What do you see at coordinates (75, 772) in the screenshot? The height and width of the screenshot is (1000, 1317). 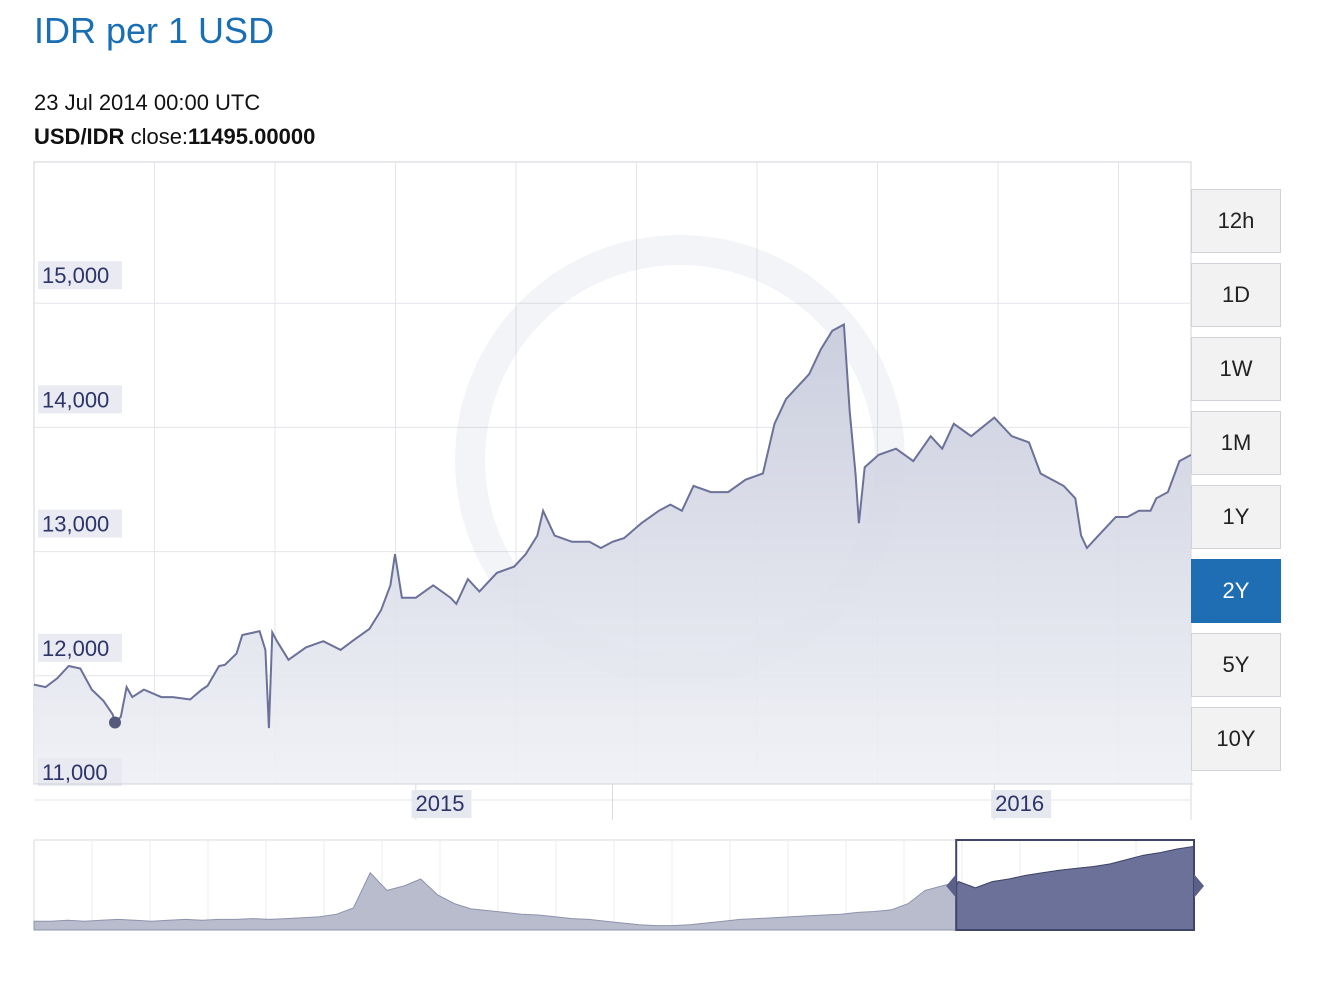 I see `y-tick-label: 11,000` at bounding box center [75, 772].